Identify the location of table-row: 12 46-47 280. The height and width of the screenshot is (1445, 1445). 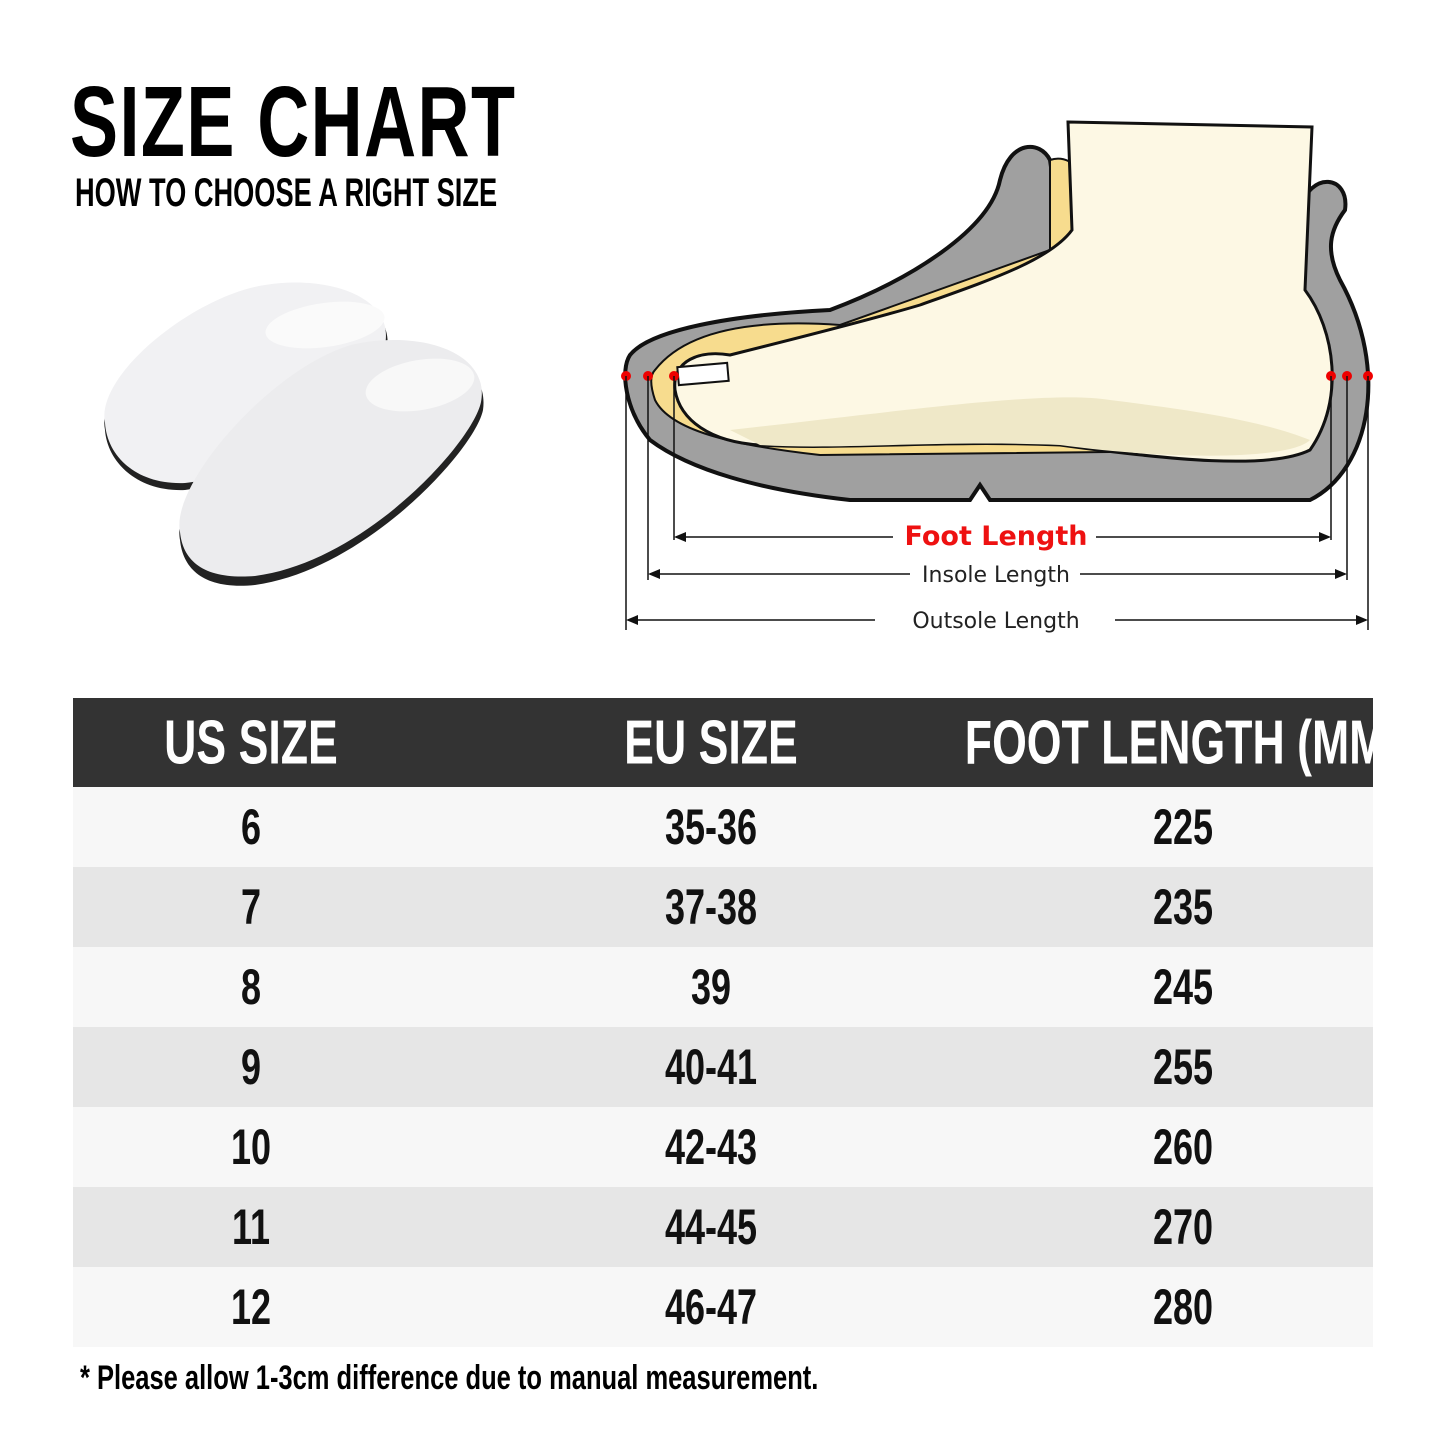
(723, 1307).